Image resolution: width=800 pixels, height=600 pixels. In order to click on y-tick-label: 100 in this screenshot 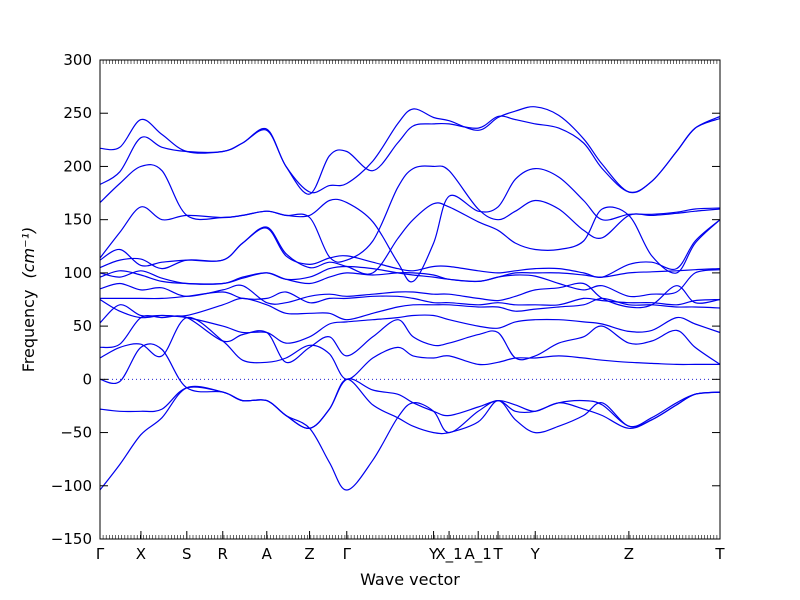, I will do `click(77, 273)`.